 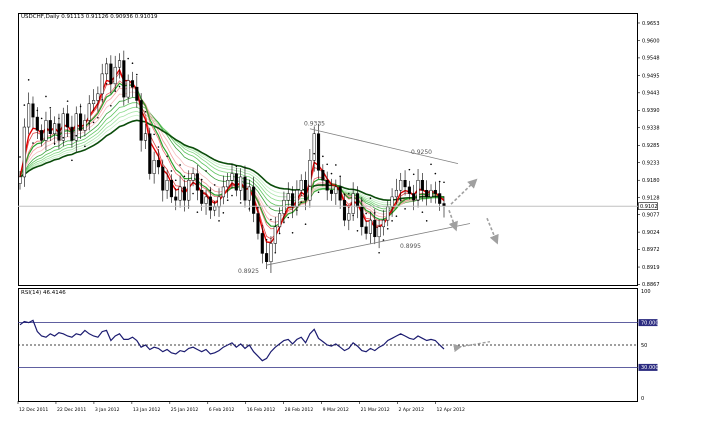 What do you see at coordinates (232, 340) in the screenshot?
I see `rsi-series-line` at bounding box center [232, 340].